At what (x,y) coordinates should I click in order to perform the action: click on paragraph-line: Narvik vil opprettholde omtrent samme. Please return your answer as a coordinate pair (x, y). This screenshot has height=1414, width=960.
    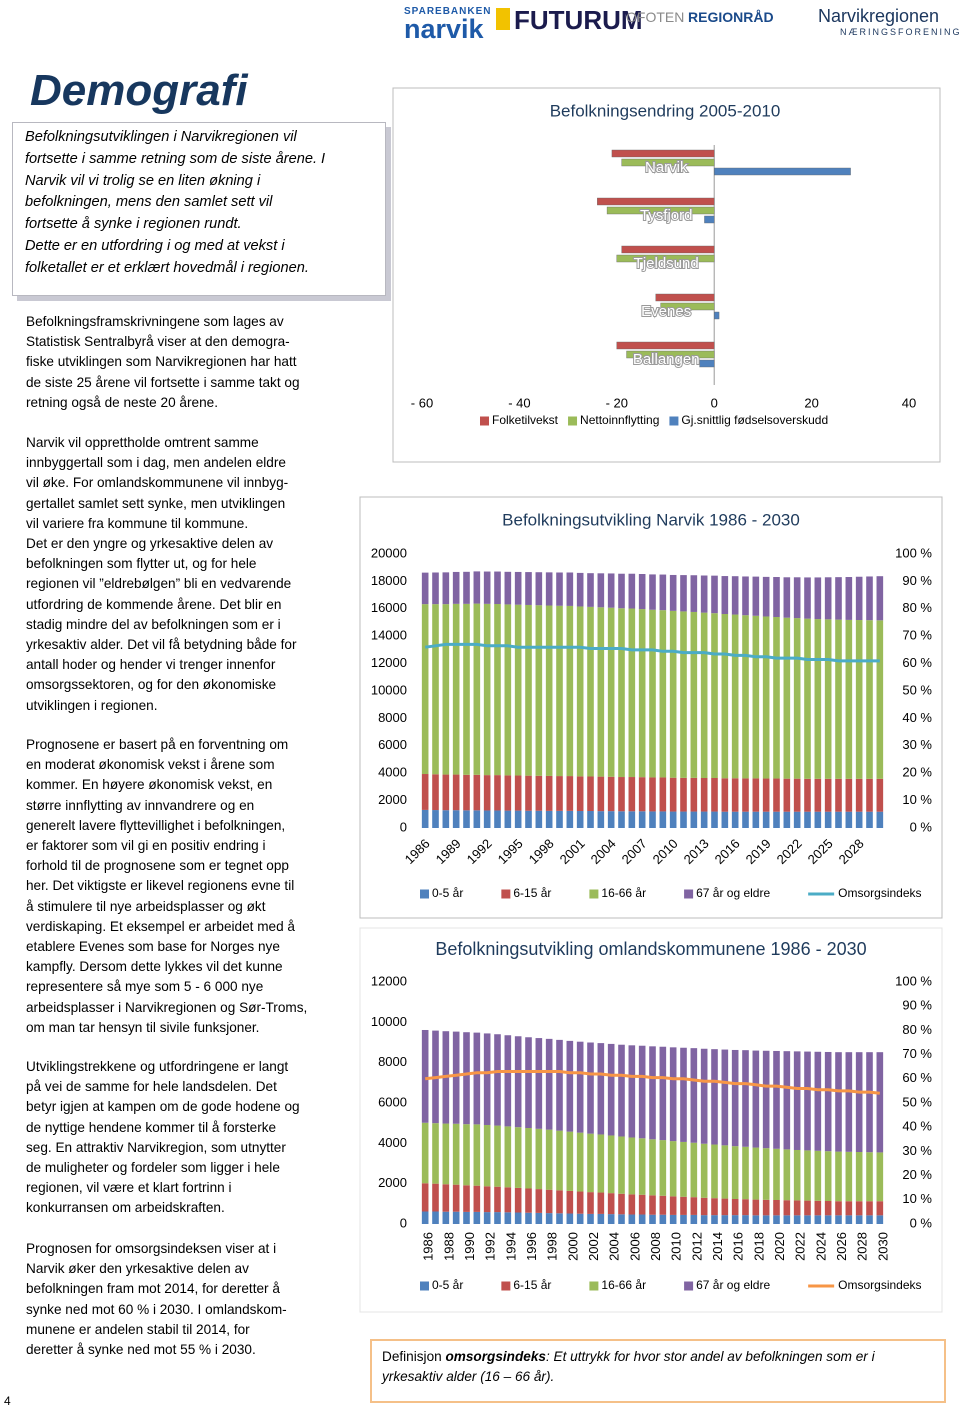
    Looking at the image, I should click on (142, 442).